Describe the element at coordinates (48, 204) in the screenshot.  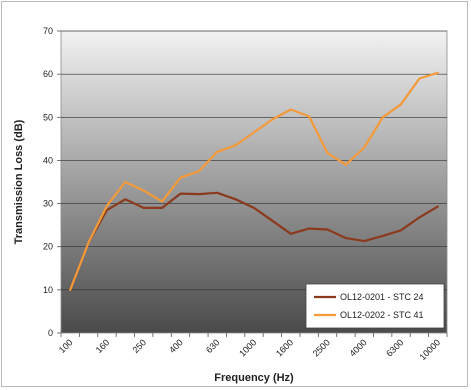
I see `y-tick-label: 30` at that location.